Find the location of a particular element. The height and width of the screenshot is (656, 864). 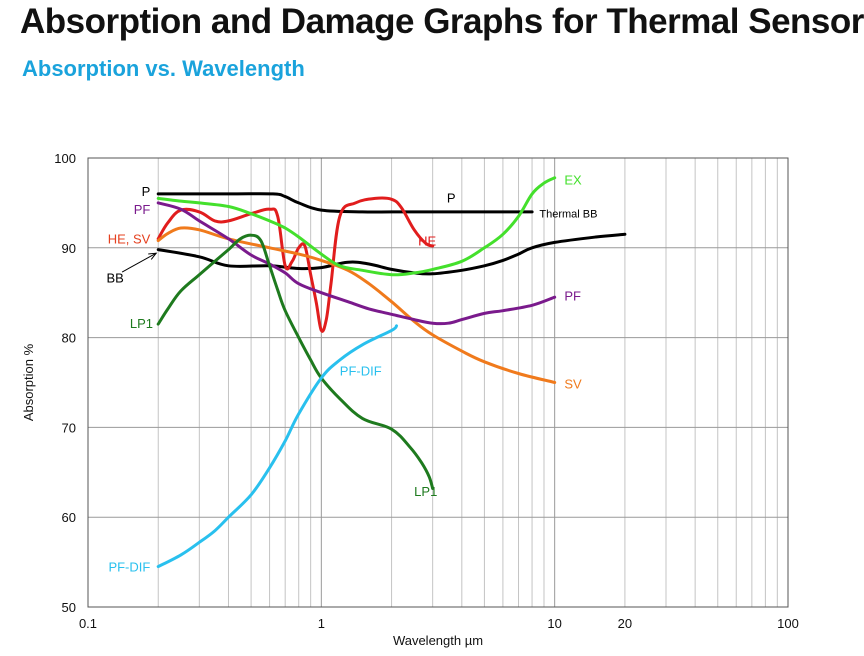

x-tick-label: 0.1 is located at coordinates (88, 623).